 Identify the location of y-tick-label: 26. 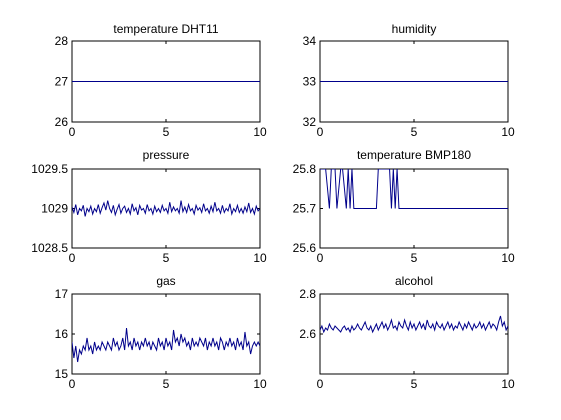
(62, 122).